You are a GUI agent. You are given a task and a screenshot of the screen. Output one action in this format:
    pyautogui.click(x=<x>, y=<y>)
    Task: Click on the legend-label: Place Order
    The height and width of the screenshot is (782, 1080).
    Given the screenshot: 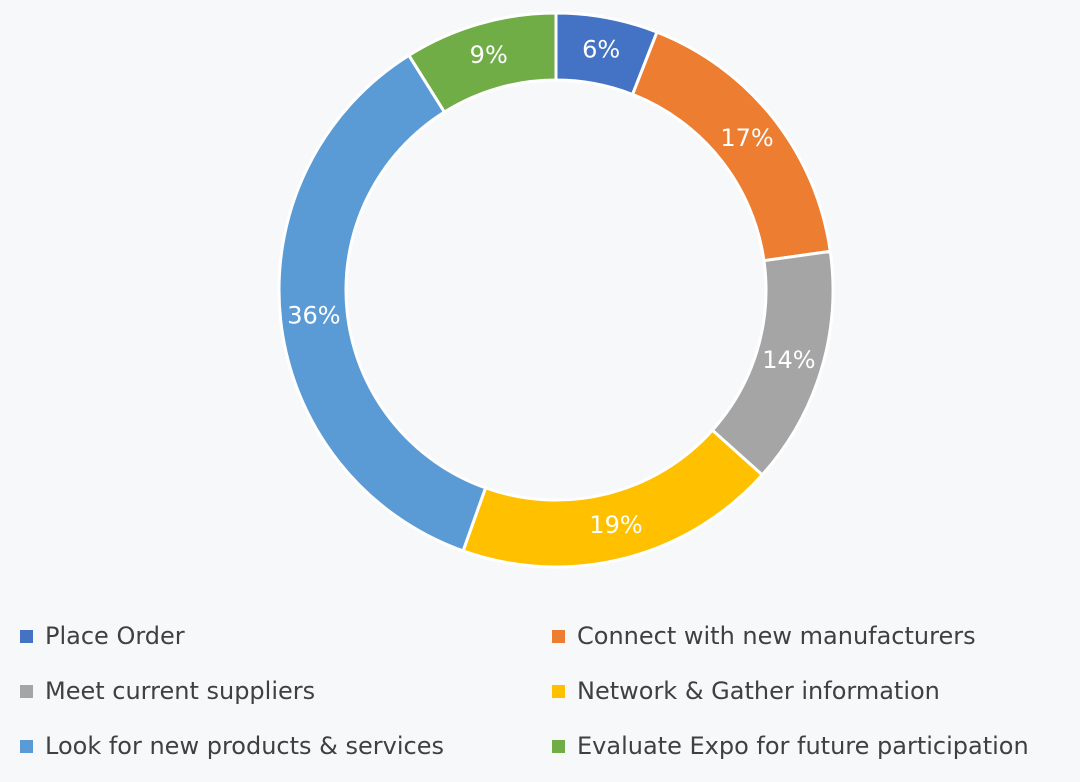 What is the action you would take?
    pyautogui.click(x=115, y=636)
    